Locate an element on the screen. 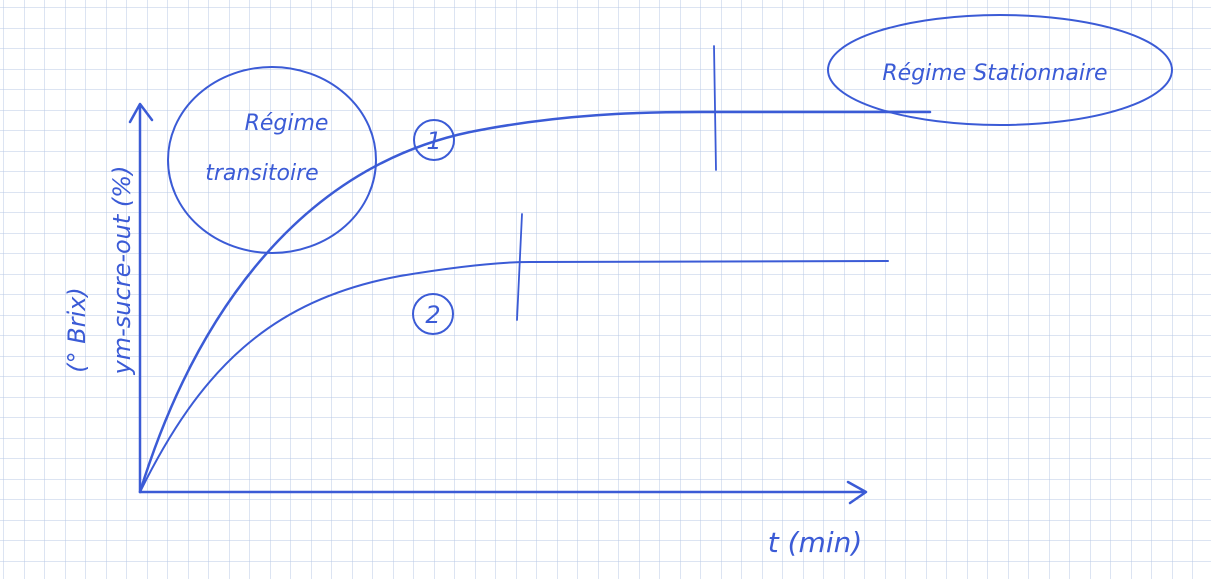 The height and width of the screenshot is (579, 1211). curve-2-circle is located at coordinates (433, 314).